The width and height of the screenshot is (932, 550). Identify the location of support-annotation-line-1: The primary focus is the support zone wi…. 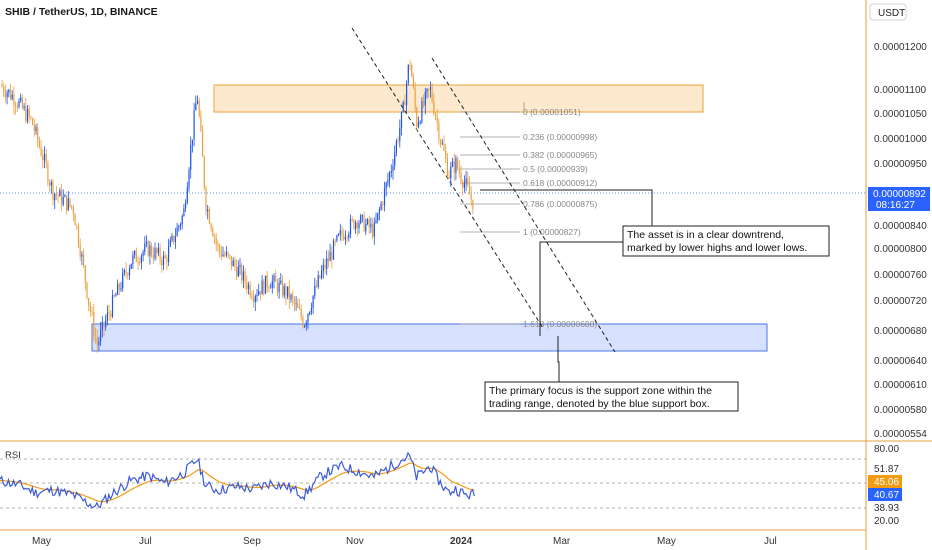
(600, 391).